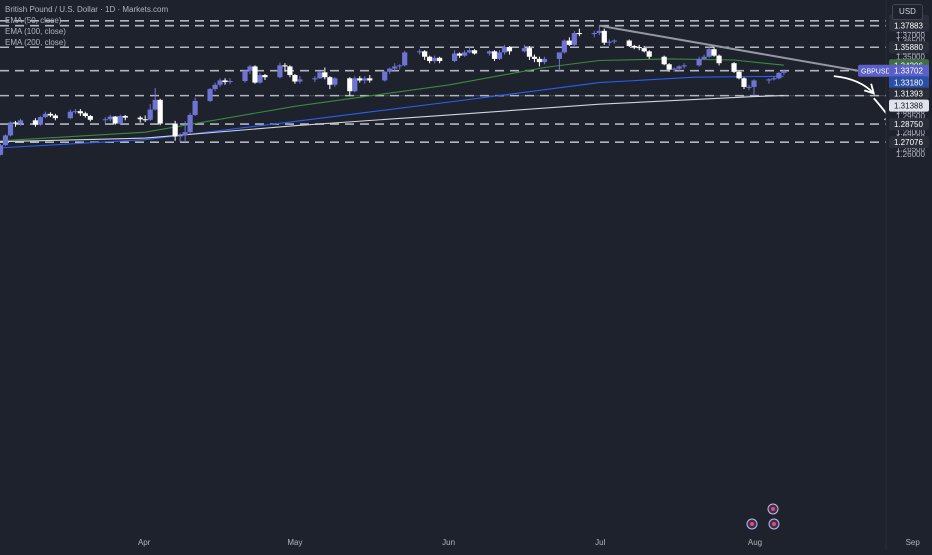 The width and height of the screenshot is (932, 555). I want to click on scenario-arrow, so click(854, 85).